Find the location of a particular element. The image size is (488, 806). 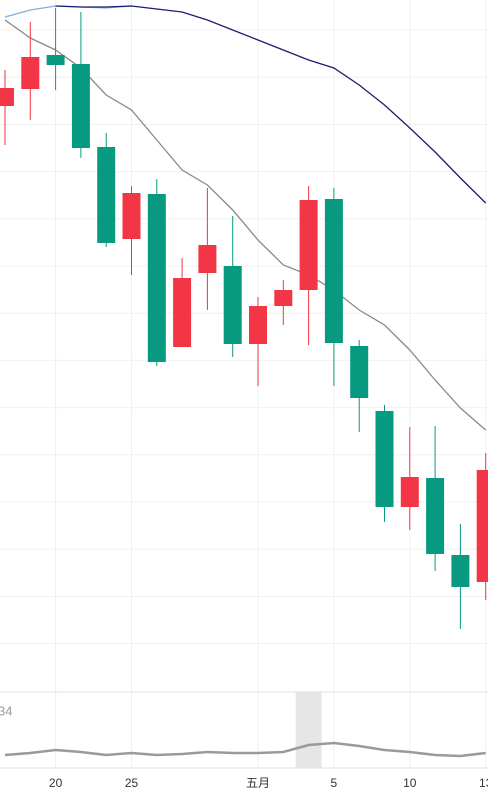

highlight is located at coordinates (308, 730).